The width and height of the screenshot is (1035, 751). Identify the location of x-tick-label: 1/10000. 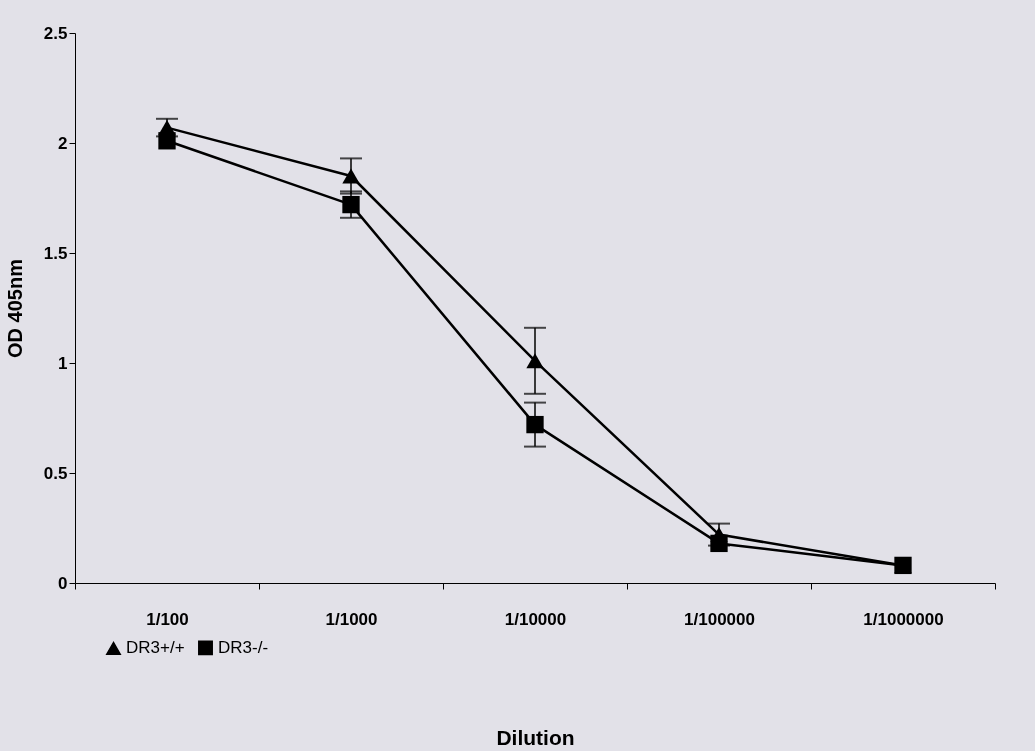
(535, 619).